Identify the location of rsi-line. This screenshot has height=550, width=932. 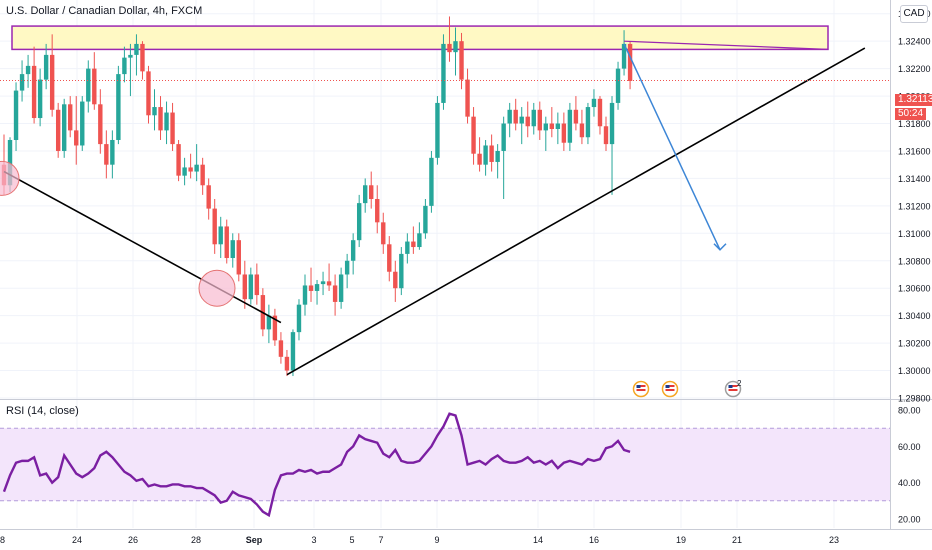
(316, 465).